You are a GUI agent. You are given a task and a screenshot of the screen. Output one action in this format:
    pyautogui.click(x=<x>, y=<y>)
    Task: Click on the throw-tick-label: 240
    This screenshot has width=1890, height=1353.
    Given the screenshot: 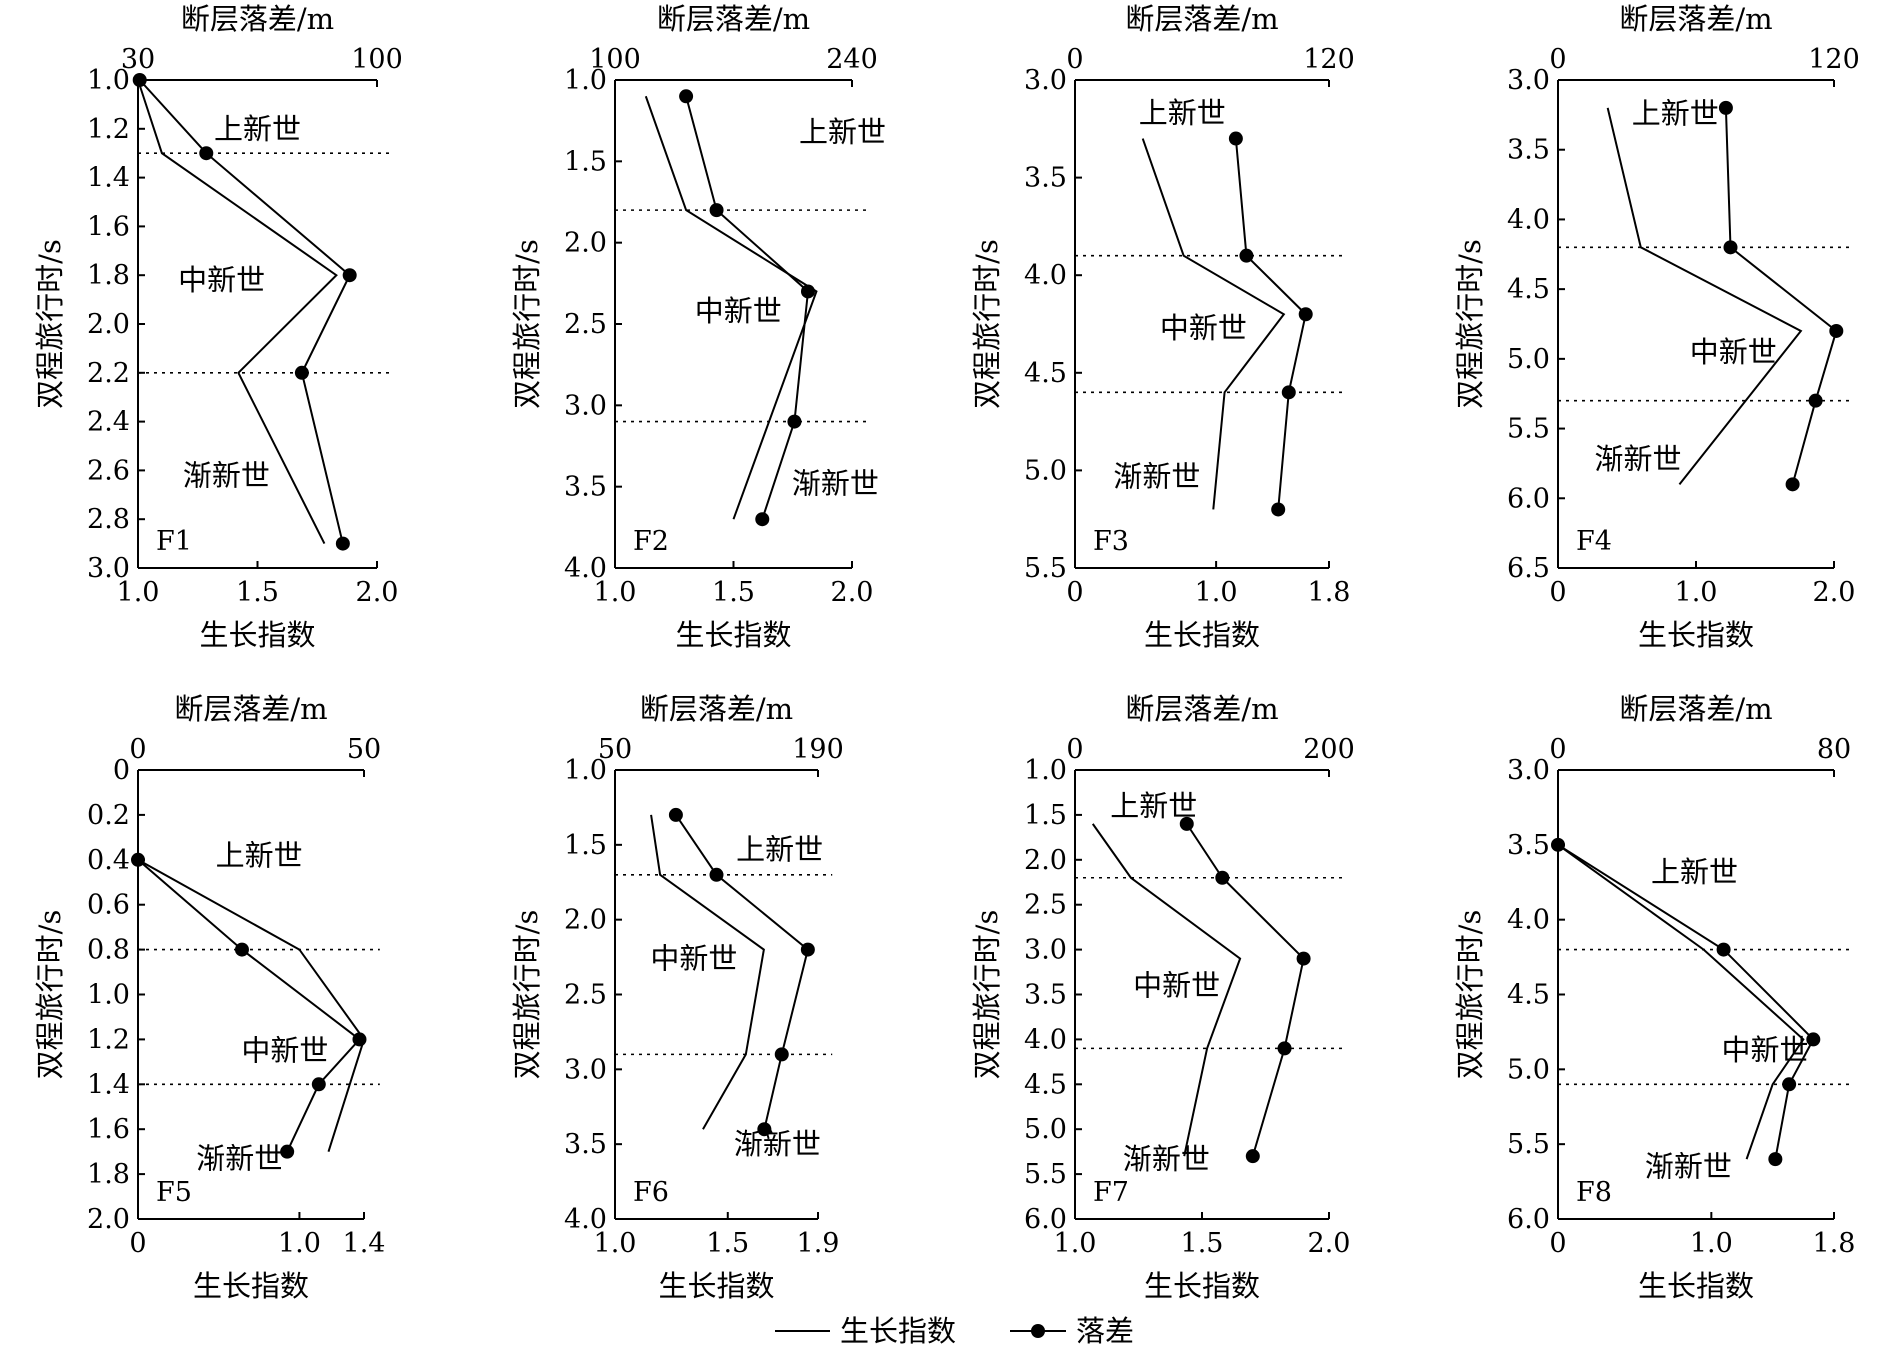 What is the action you would take?
    pyautogui.click(x=852, y=59)
    